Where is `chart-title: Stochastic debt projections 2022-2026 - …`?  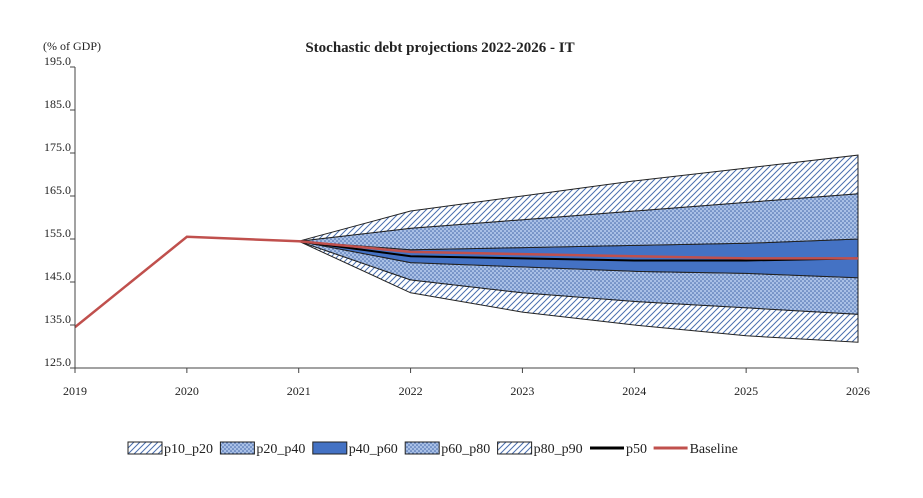
chart-title: Stochastic debt projections 2022-2026 - … is located at coordinates (439, 48).